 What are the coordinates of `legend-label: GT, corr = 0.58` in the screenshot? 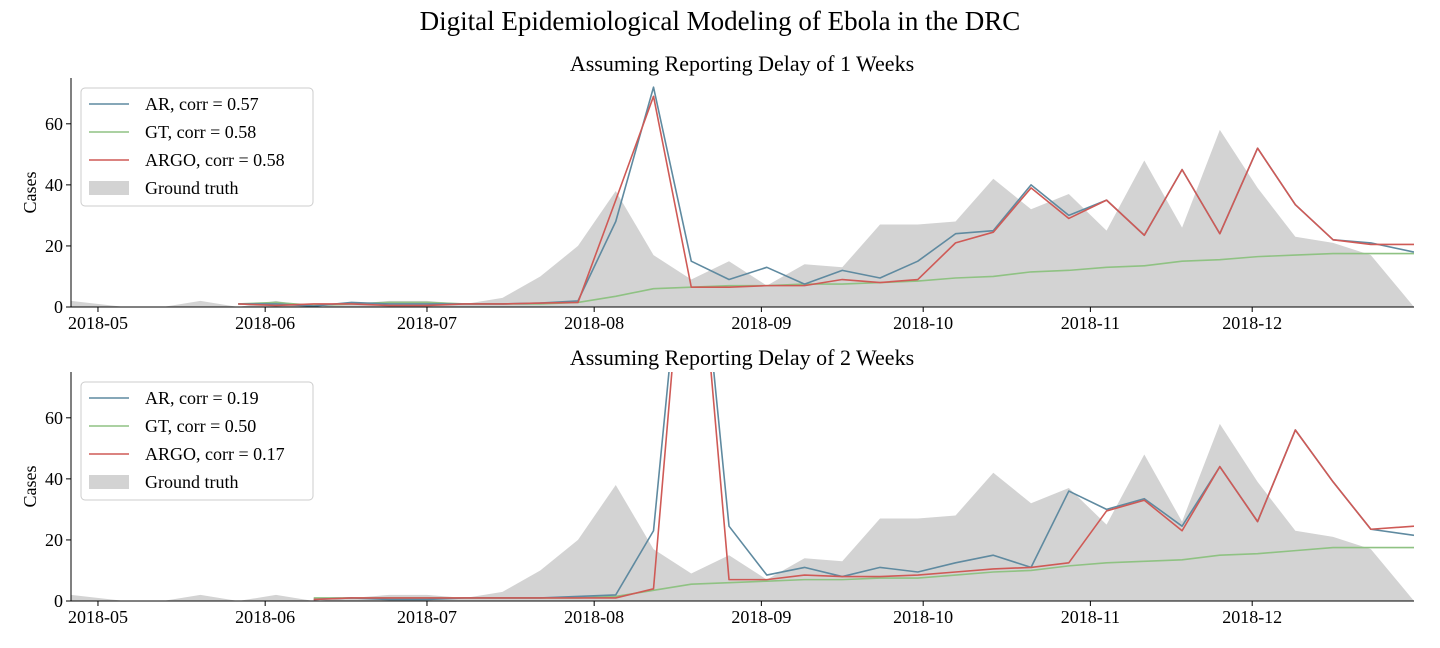 It's located at (200, 132).